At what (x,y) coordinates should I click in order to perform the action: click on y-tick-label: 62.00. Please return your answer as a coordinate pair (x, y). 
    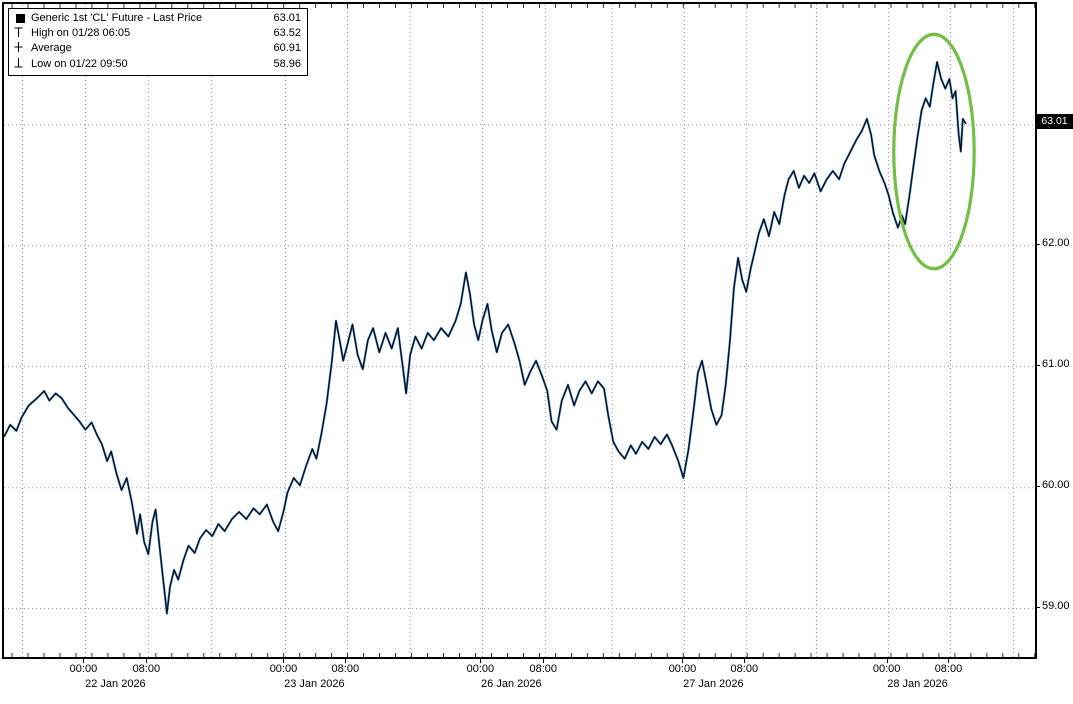
    Looking at the image, I should click on (1056, 242).